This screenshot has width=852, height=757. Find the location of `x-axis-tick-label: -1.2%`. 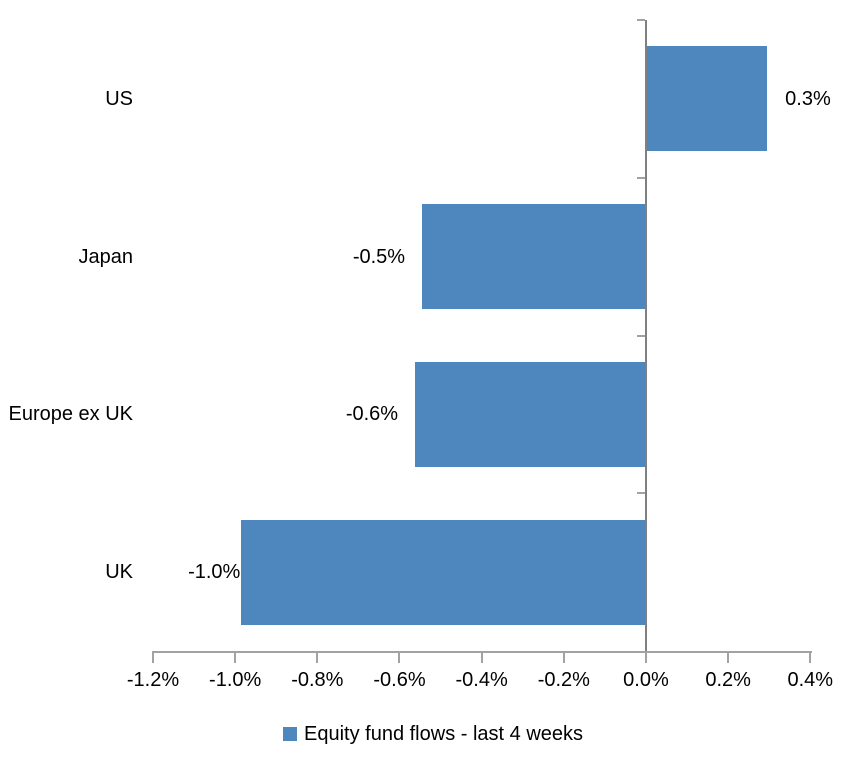

x-axis-tick-label: -1.2% is located at coordinates (153, 680).